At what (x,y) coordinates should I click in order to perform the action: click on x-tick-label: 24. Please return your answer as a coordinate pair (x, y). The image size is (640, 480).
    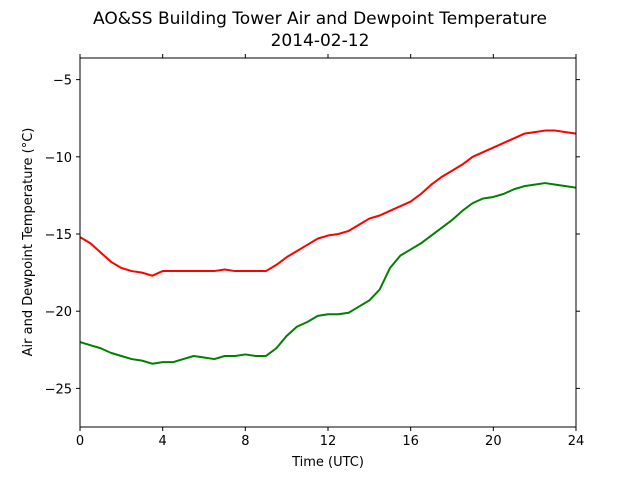
    Looking at the image, I should click on (576, 441).